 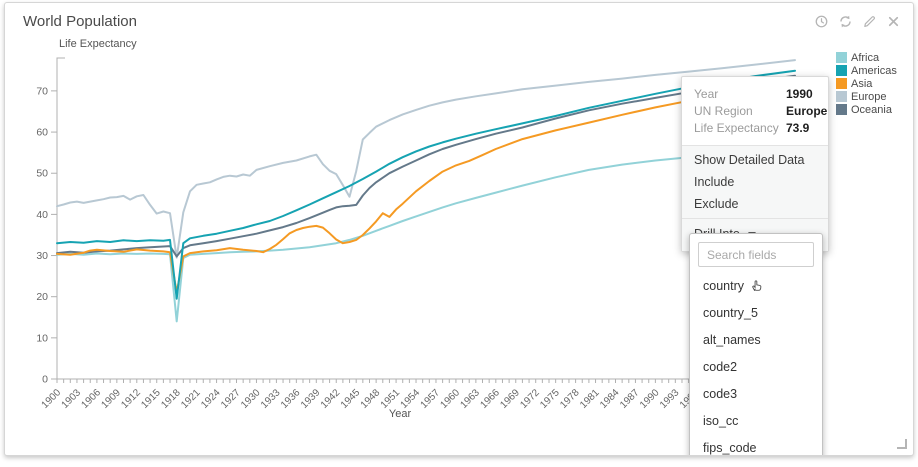 I want to click on x-tick-label: 1972, so click(x=530, y=399).